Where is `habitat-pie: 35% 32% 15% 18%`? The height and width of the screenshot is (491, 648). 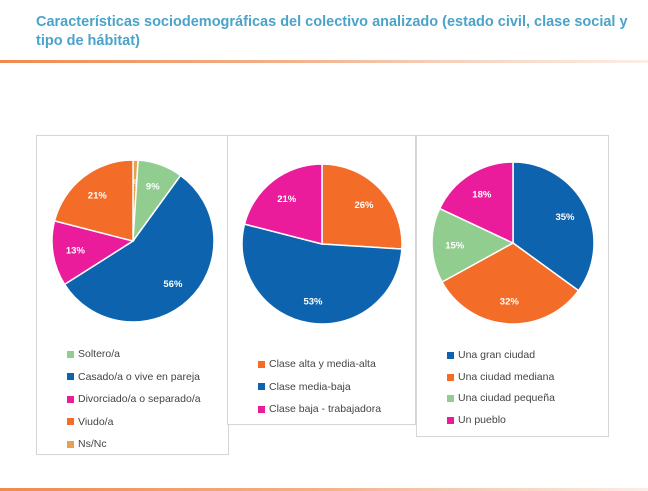
habitat-pie: 35% 32% 15% 18% is located at coordinates (513, 243).